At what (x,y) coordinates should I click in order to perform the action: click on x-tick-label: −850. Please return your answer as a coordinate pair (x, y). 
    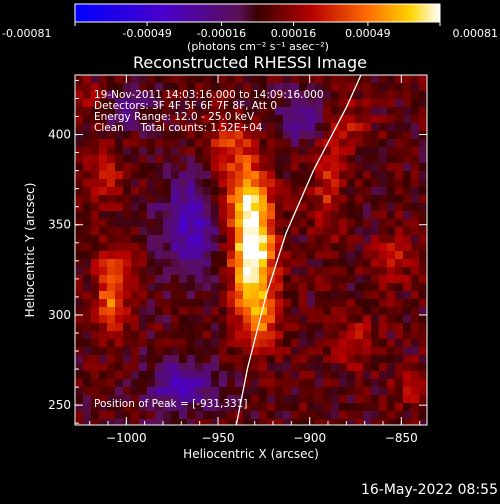
    Looking at the image, I should click on (401, 438).